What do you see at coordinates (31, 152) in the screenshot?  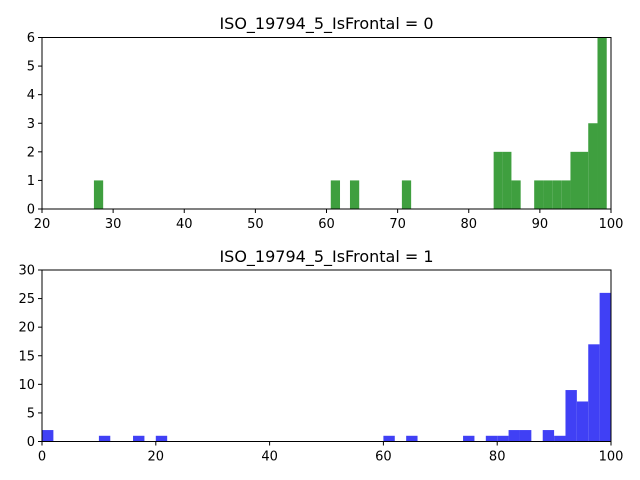 I see `y-tick-label: 2` at bounding box center [31, 152].